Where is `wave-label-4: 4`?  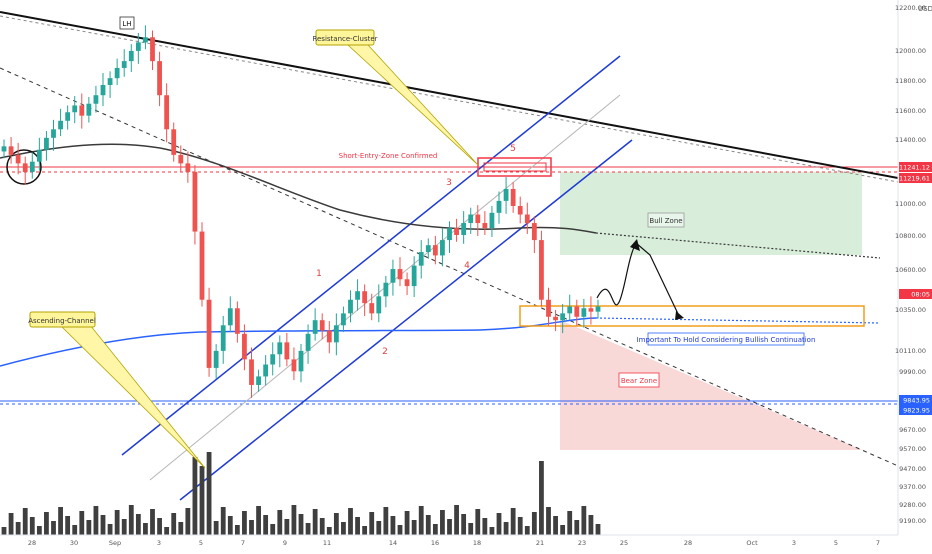 wave-label-4: 4 is located at coordinates (467, 266).